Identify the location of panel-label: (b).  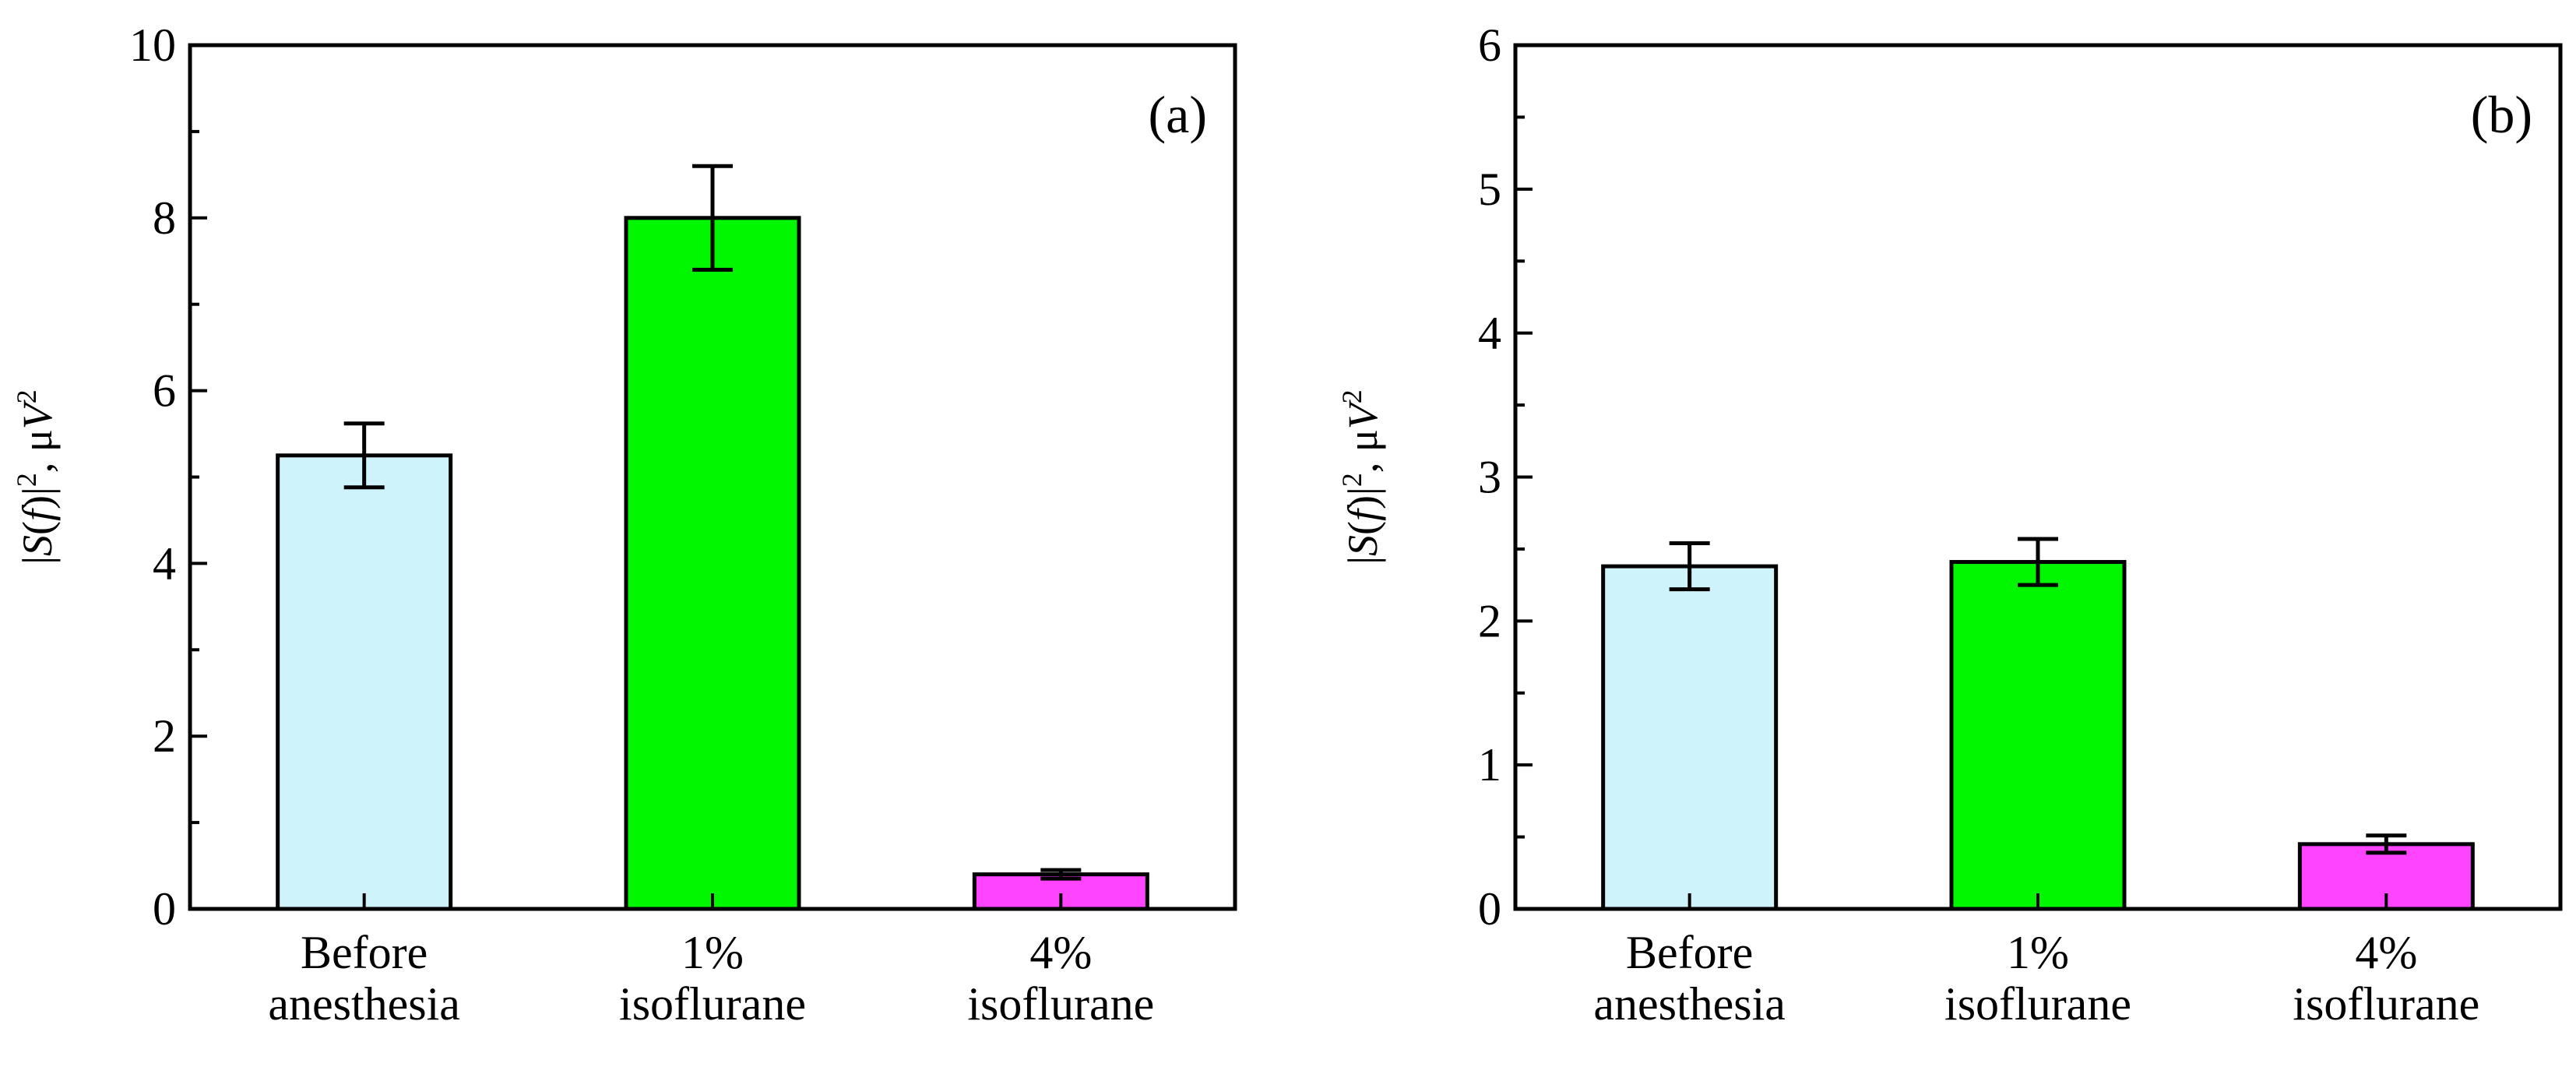
(2501, 115).